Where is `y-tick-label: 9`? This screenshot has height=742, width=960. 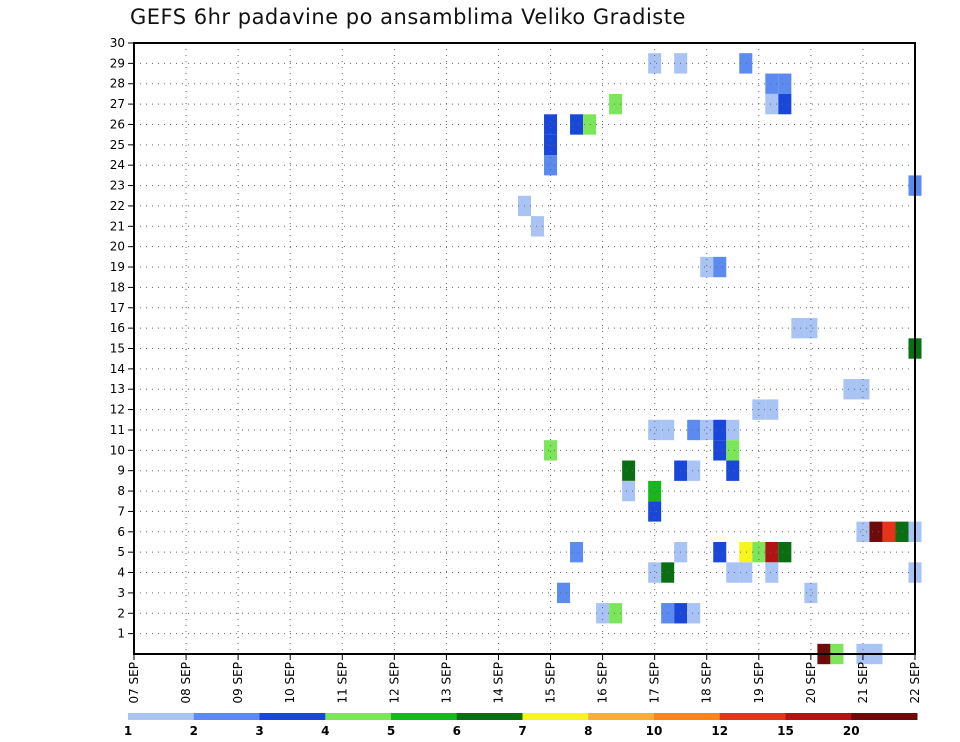
y-tick-label: 9 is located at coordinates (121, 471).